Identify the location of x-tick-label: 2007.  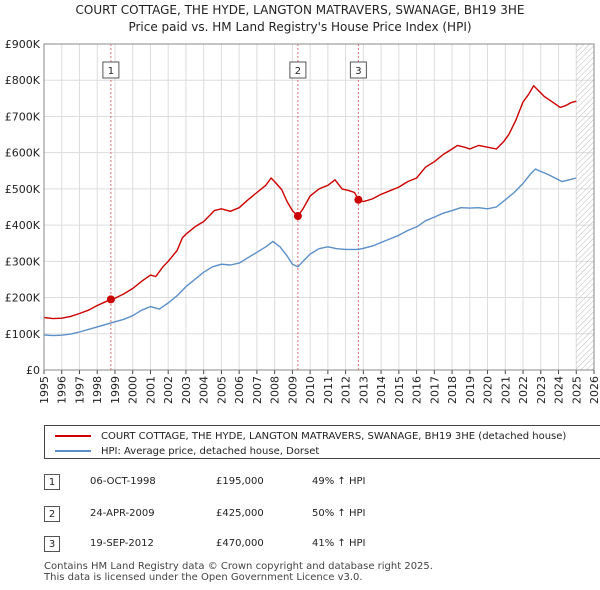
(257, 390).